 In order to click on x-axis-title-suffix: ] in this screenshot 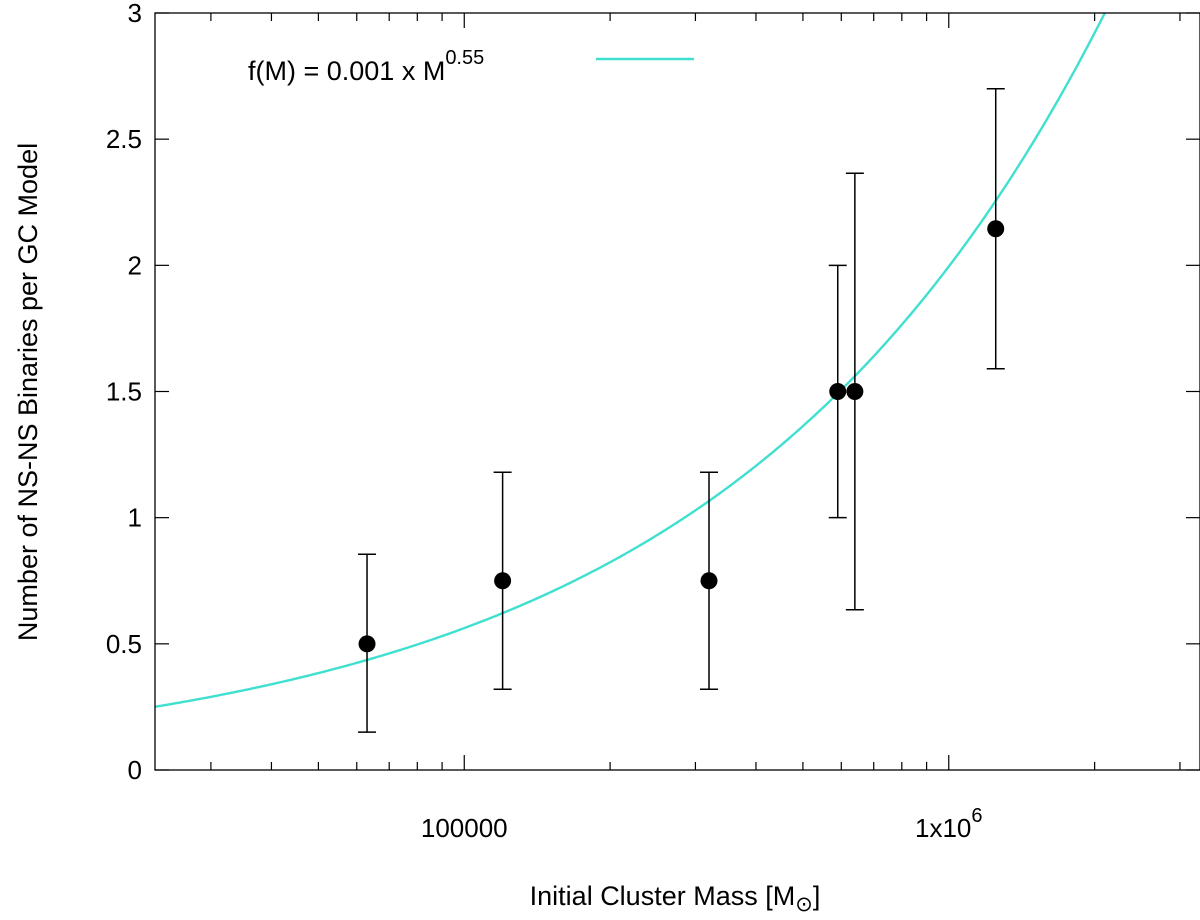, I will do `click(817, 896)`.